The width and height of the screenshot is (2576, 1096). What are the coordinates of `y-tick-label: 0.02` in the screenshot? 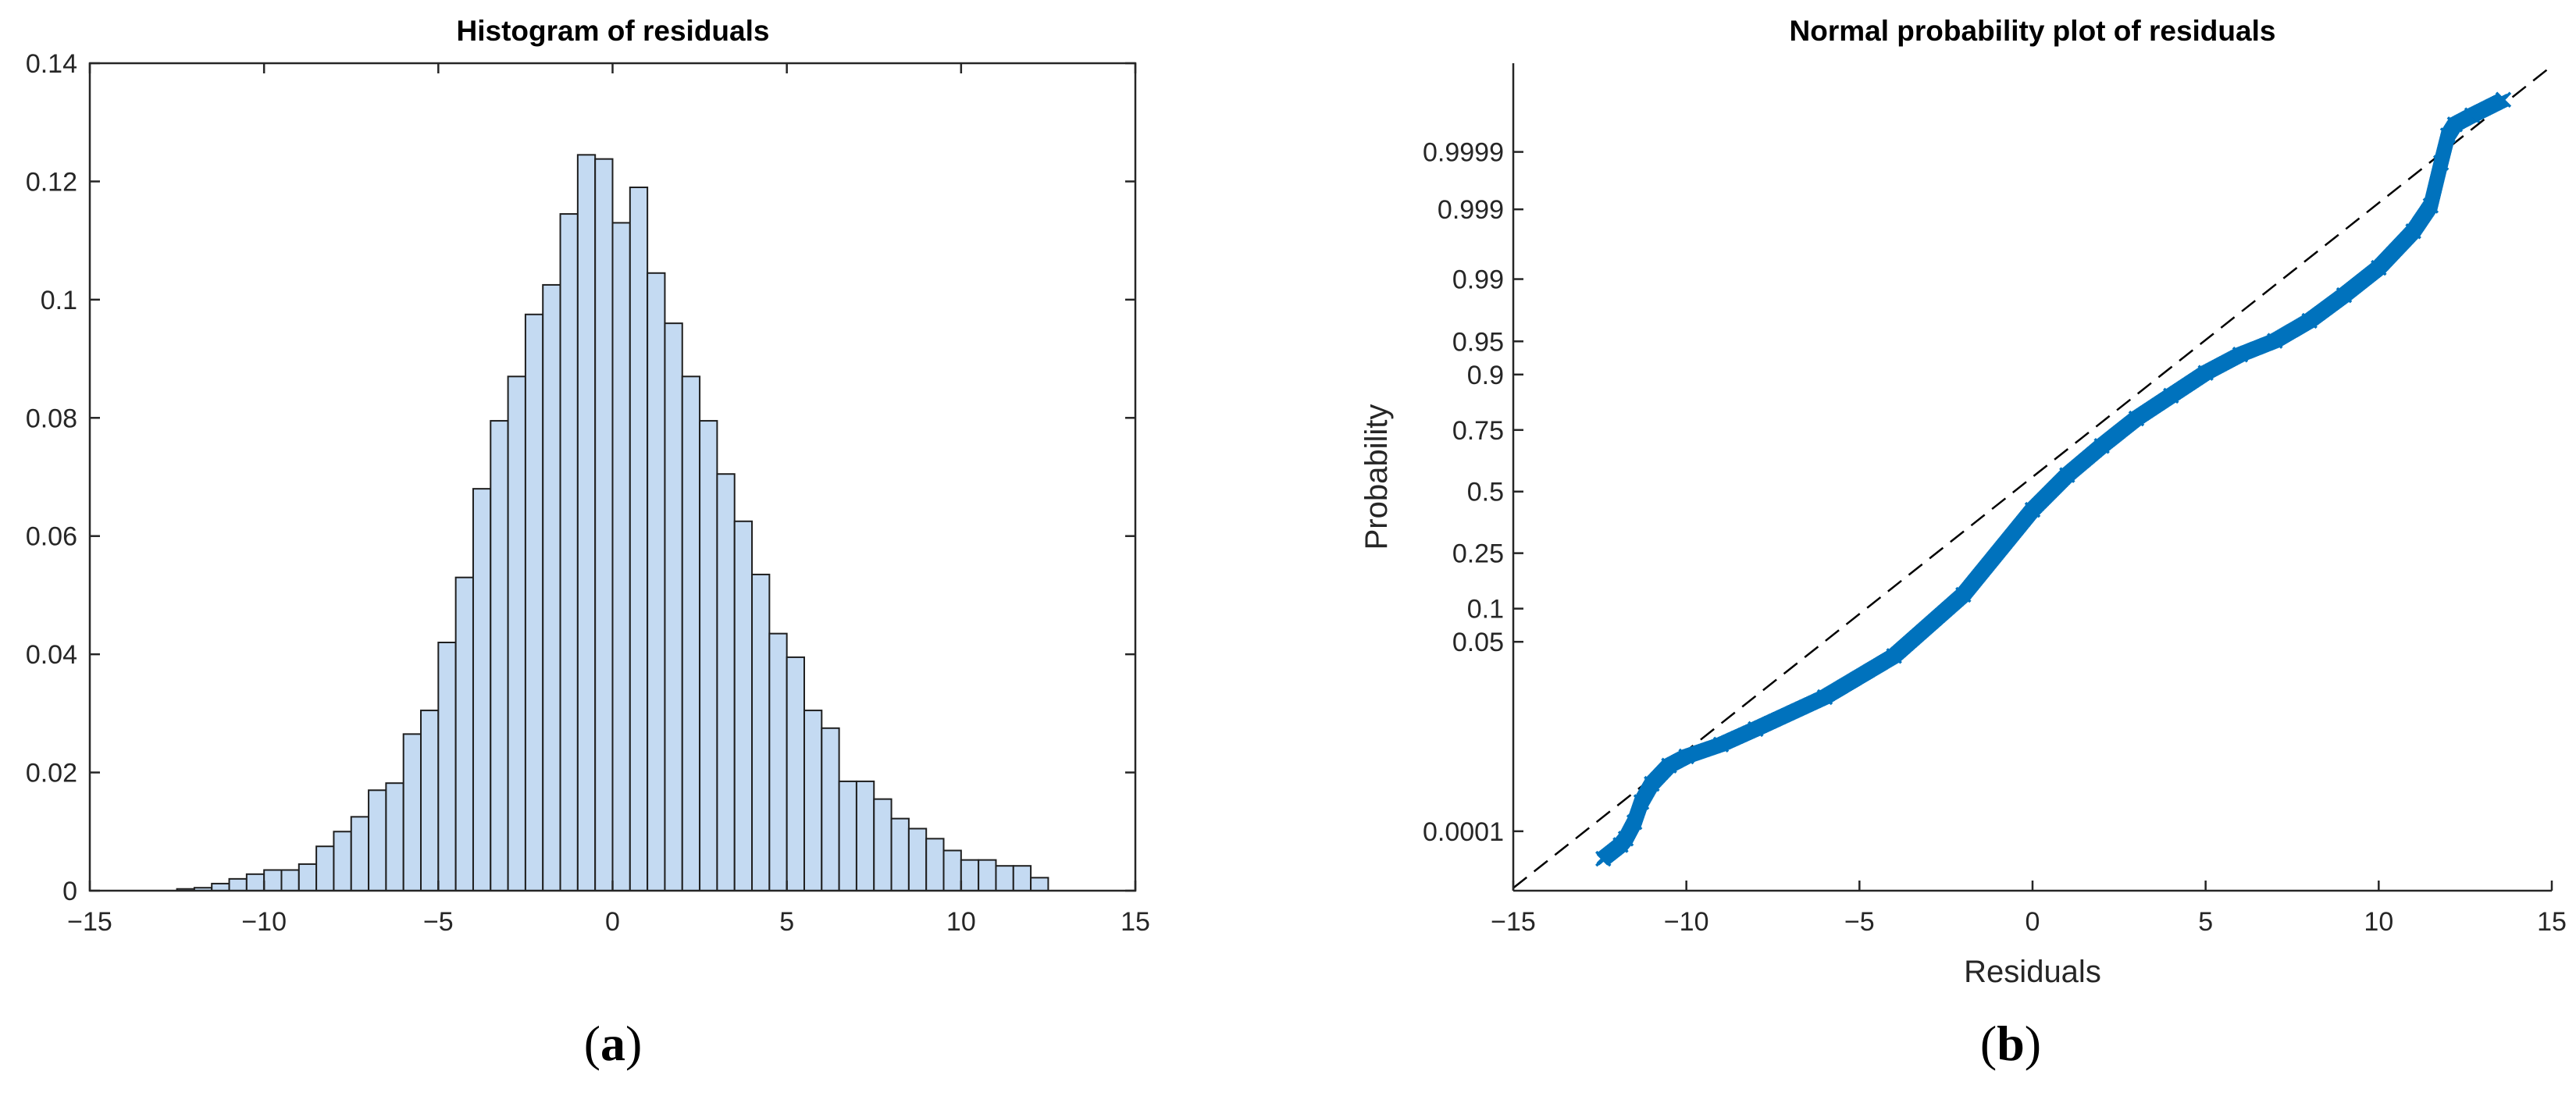 It's located at (52, 773).